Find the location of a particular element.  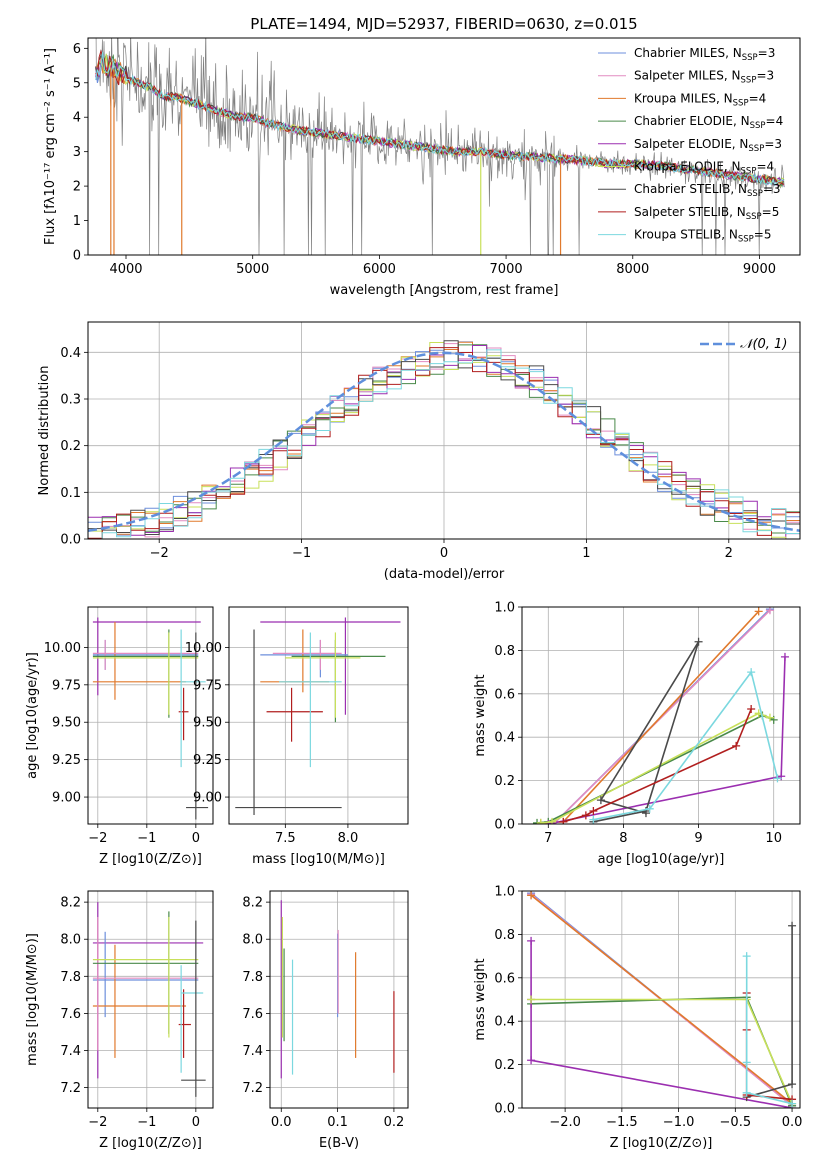

legend-name: Kroupa MILES, N is located at coordinates (683, 98).